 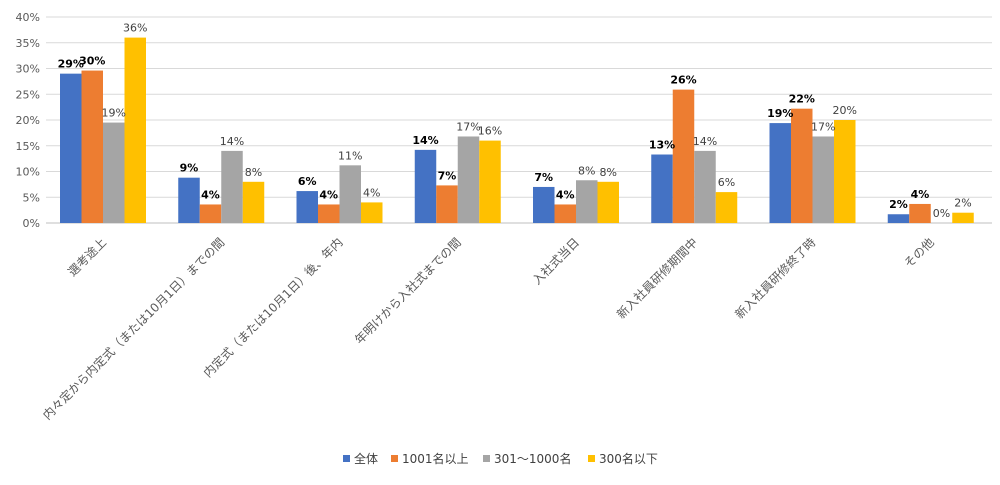 I want to click on data-label: 36%, so click(x=135, y=28).